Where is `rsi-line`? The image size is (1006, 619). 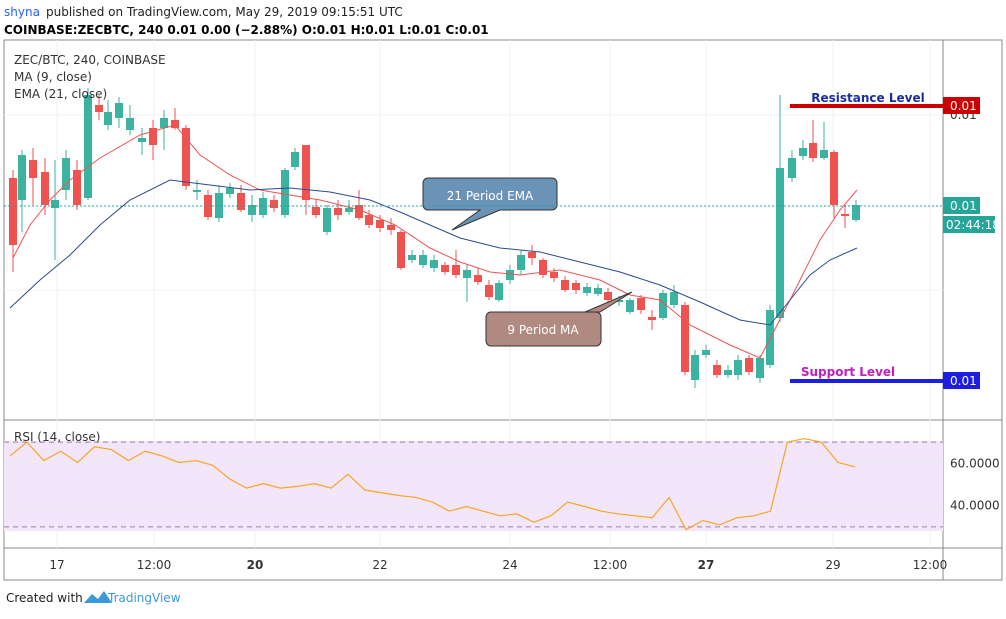 rsi-line is located at coordinates (432, 484).